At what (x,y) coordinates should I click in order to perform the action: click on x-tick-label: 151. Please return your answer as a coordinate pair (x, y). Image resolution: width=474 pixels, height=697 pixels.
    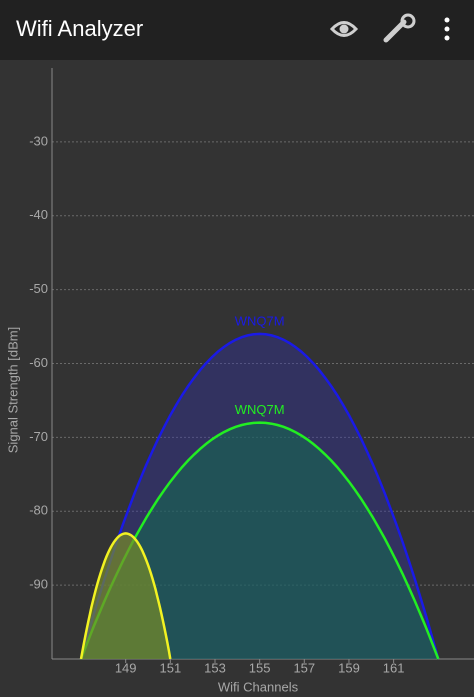
    Looking at the image, I should click on (170, 667).